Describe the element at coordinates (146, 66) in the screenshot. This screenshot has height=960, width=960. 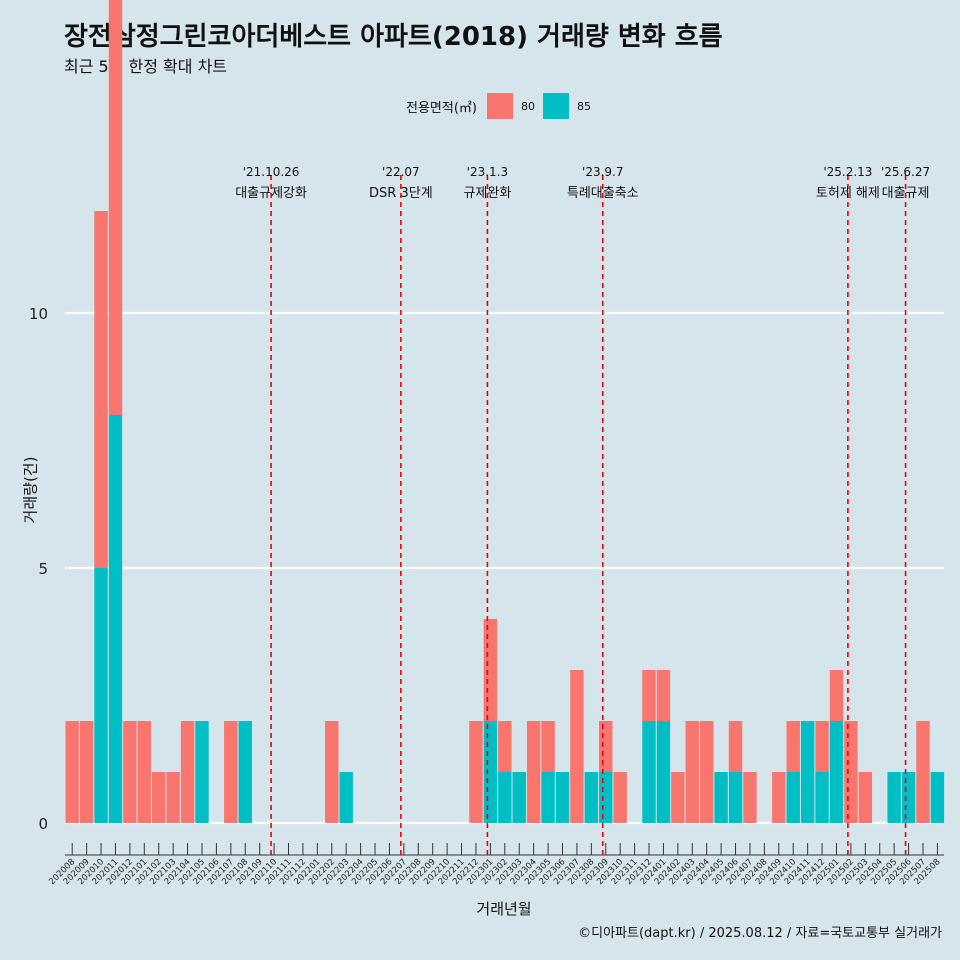
I see `chart-subtitle: 최근 5년 한정 확대 차트` at that location.